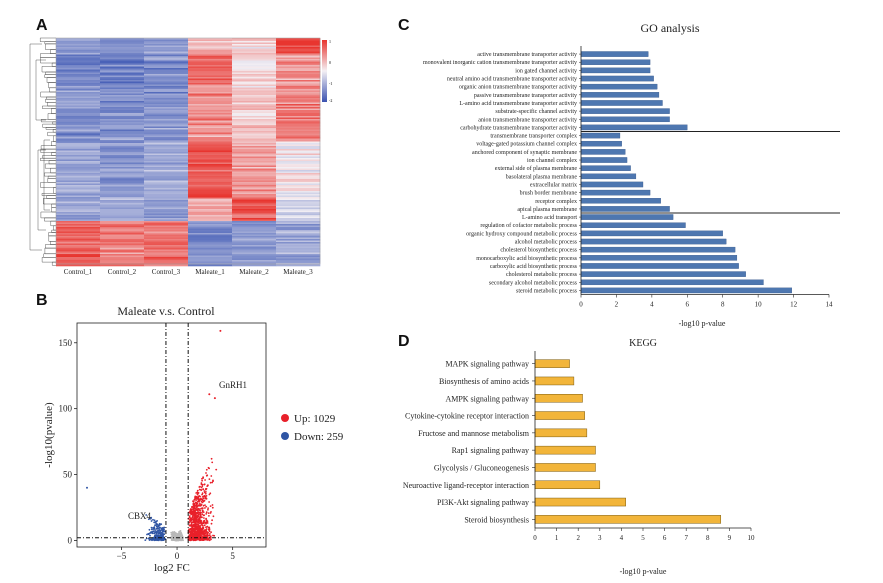  I want to click on colorbar-tick: 0, so click(330, 62).